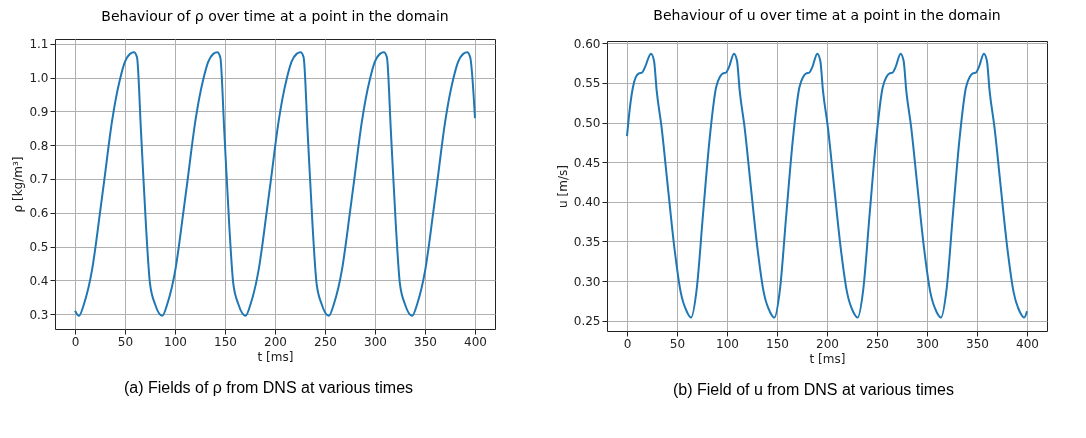 This screenshot has width=1086, height=438. What do you see at coordinates (18, 184) in the screenshot?
I see `y-axis-title: ρ [kg/m³]` at bounding box center [18, 184].